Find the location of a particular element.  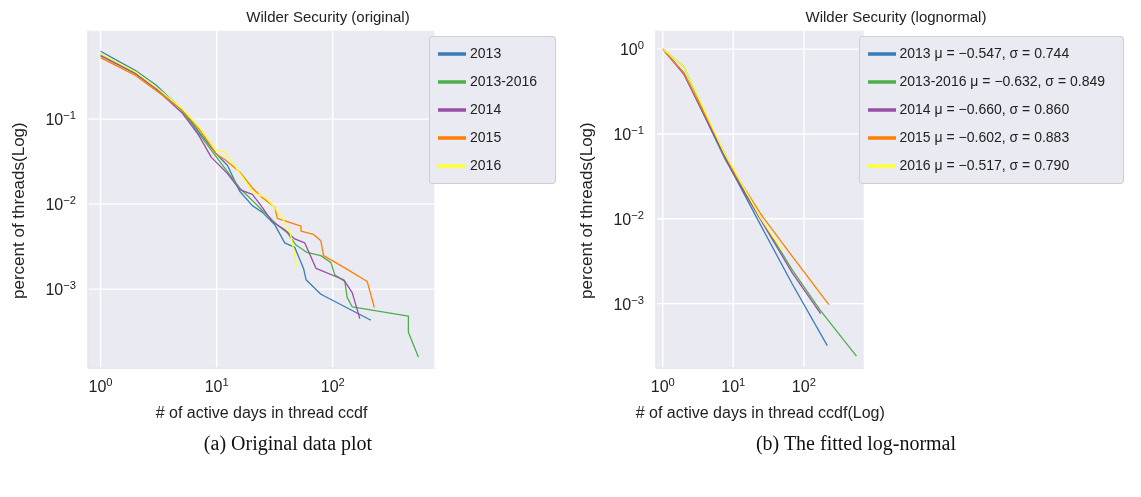

legend-label: 2013-2016 is located at coordinates (503, 80).